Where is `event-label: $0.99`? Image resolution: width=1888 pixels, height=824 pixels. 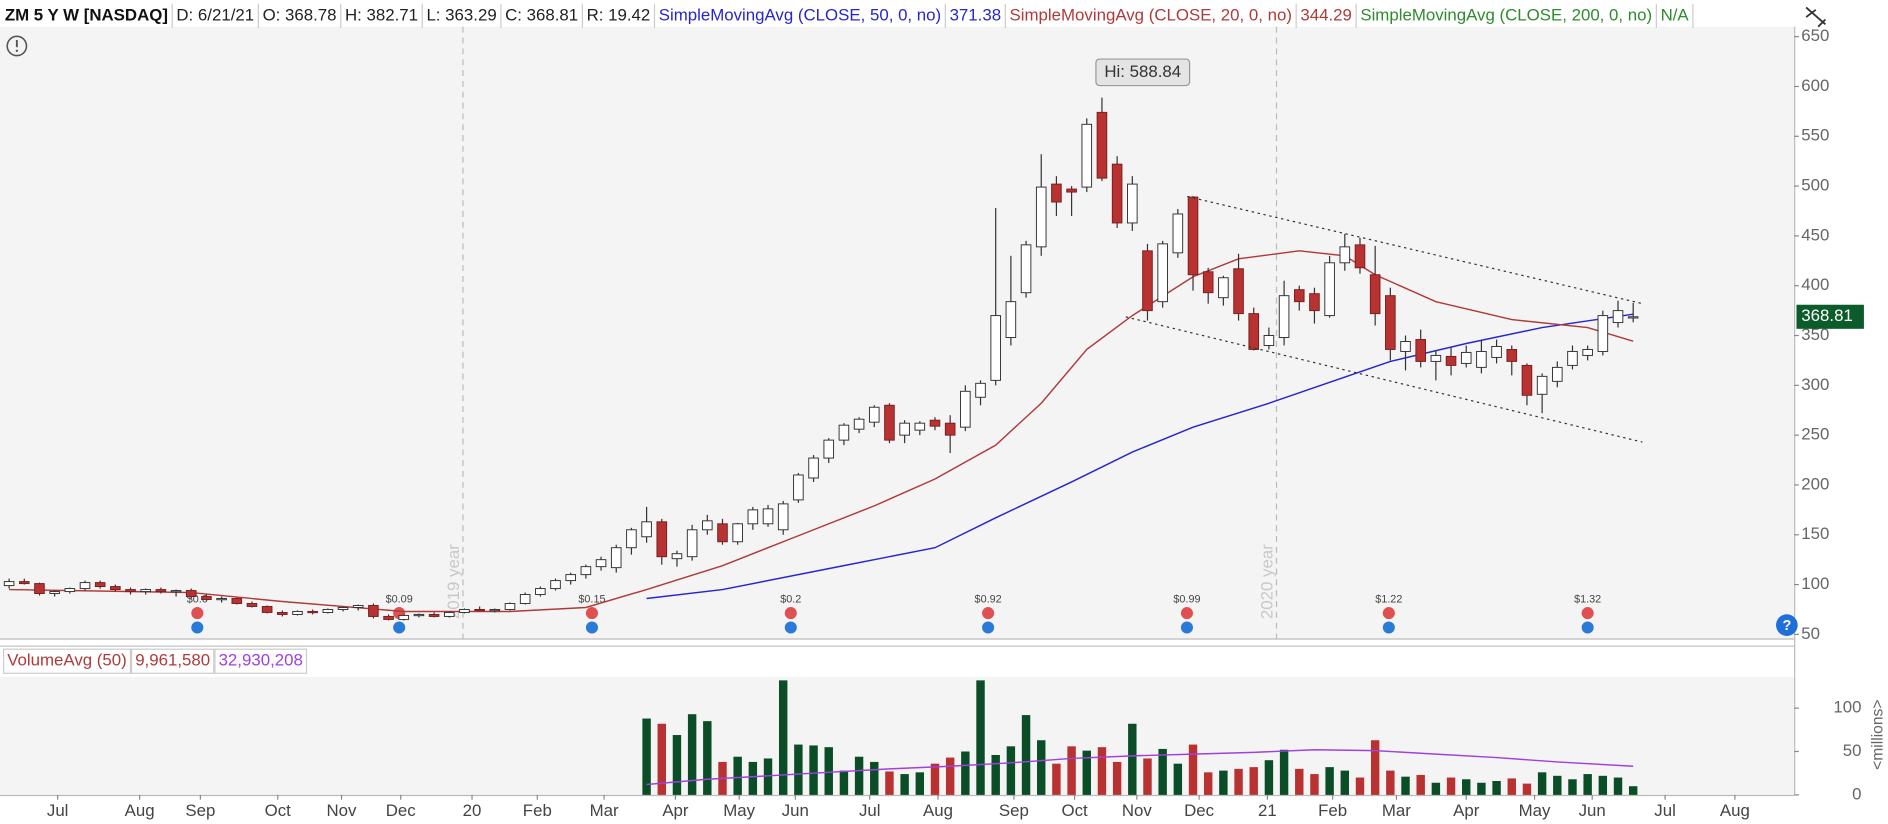
event-label: $0.99 is located at coordinates (1186, 600).